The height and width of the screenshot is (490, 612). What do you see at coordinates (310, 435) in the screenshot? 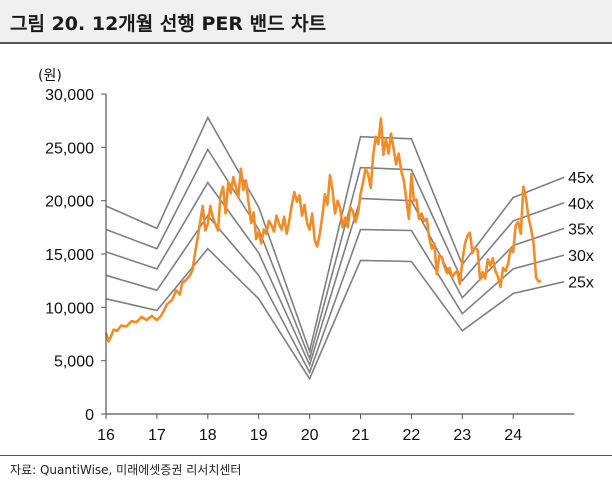
I see `x-tick-label: 20` at bounding box center [310, 435].